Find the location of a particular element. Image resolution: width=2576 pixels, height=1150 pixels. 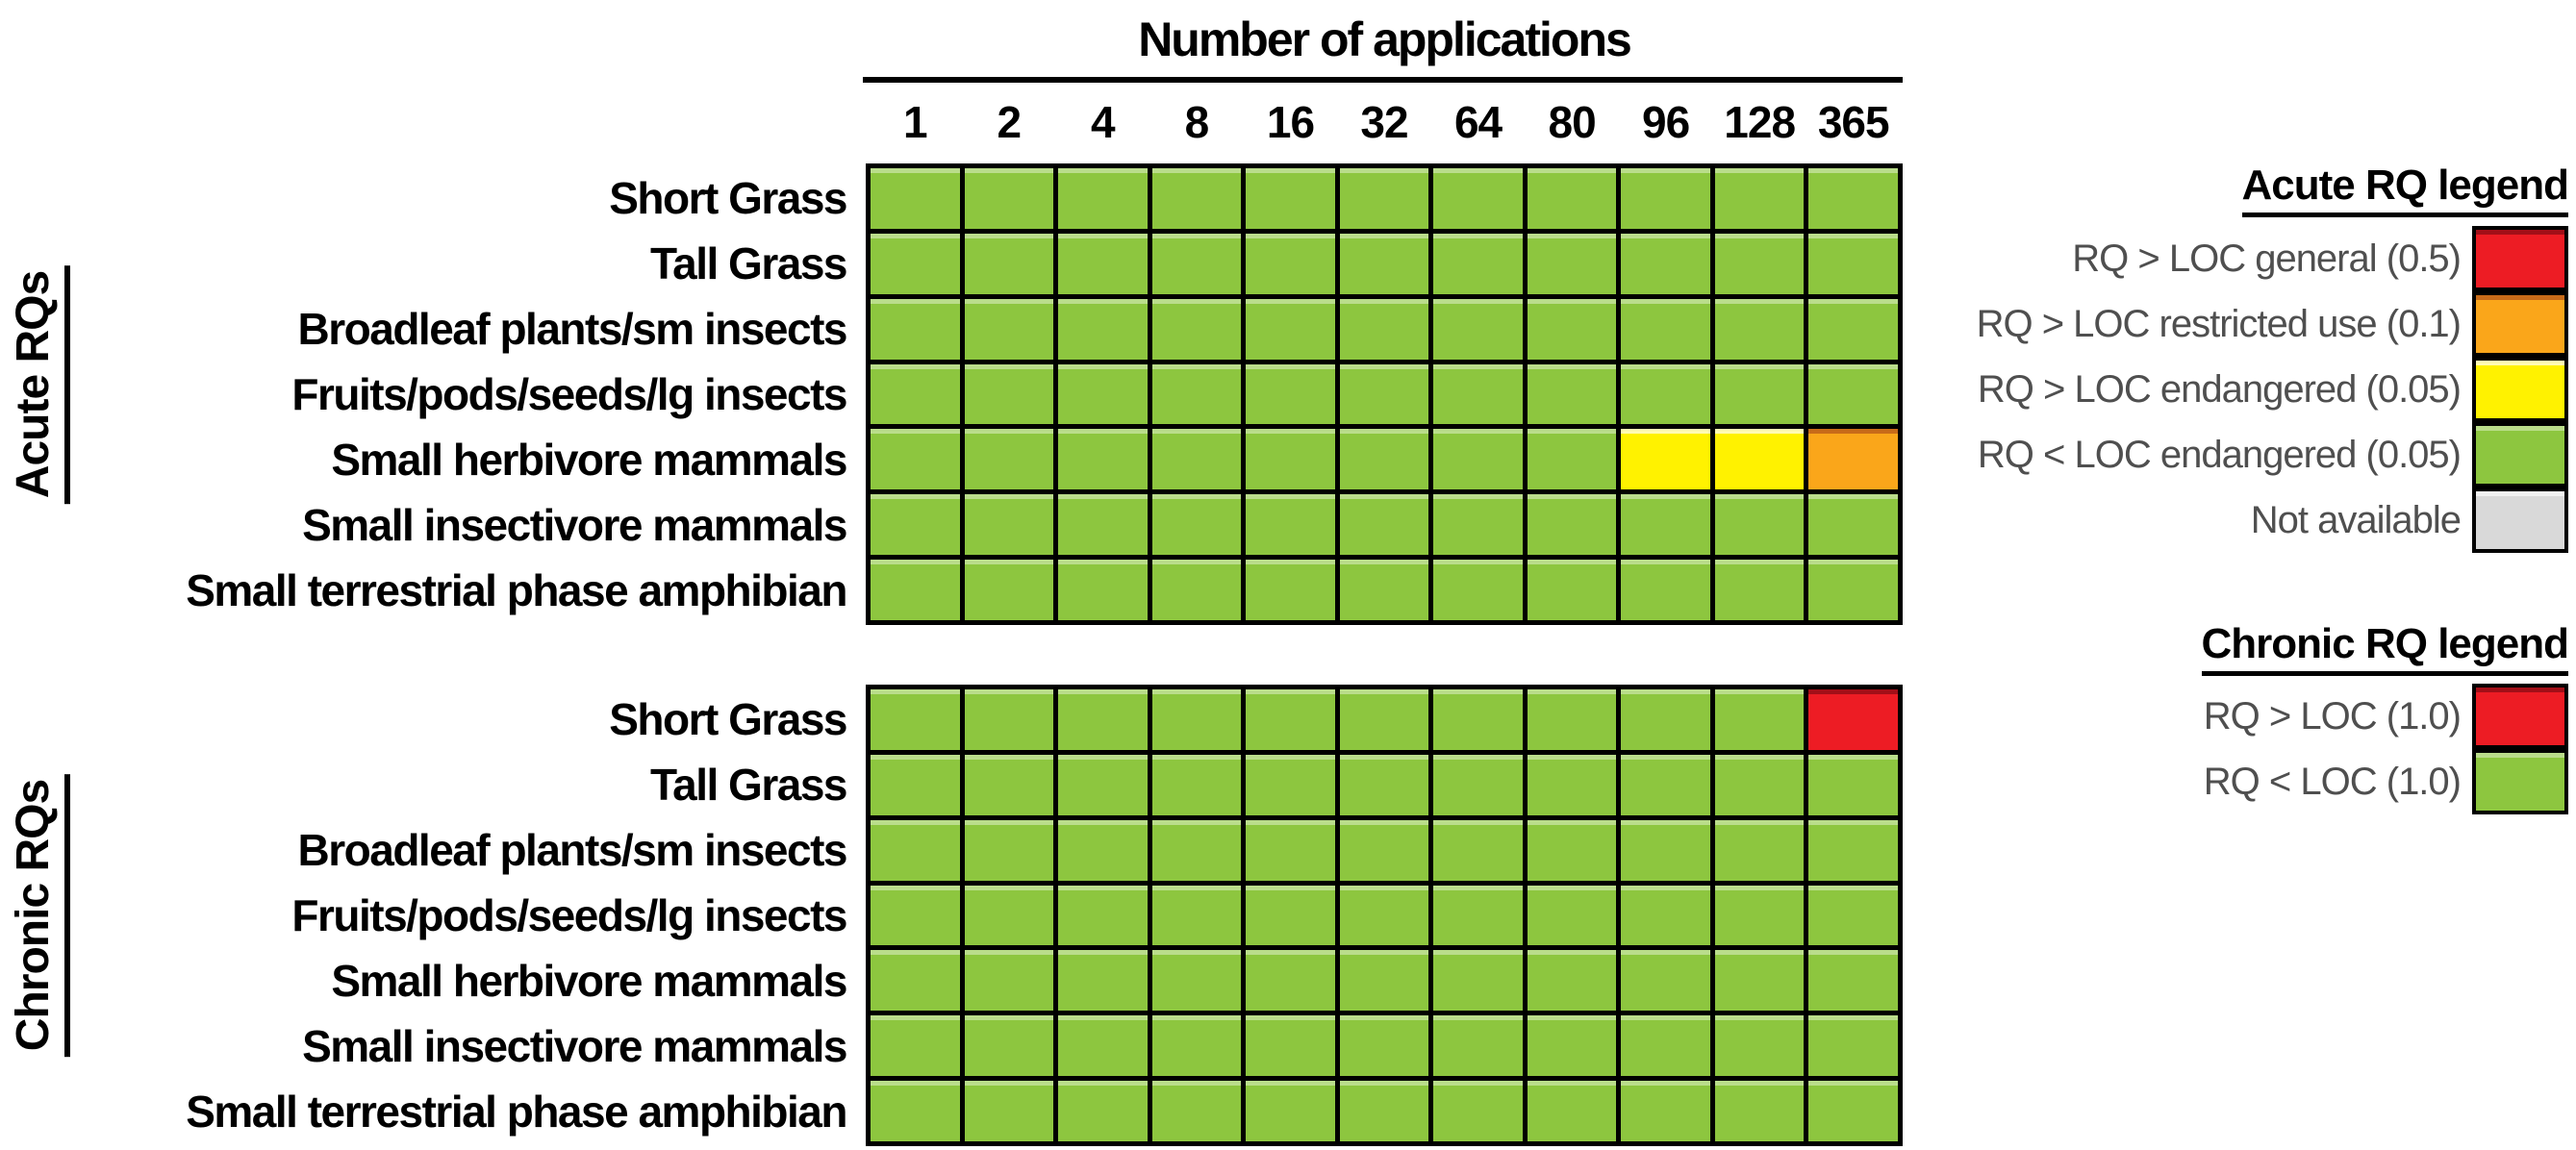

heatmap-cell-chronic-r5-c8 is located at coordinates (1665, 1046).